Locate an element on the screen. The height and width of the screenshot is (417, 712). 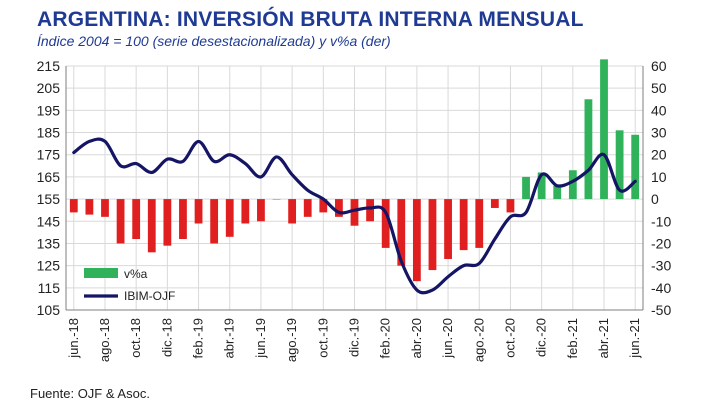
right-tick-label: -50 is located at coordinates (661, 310).